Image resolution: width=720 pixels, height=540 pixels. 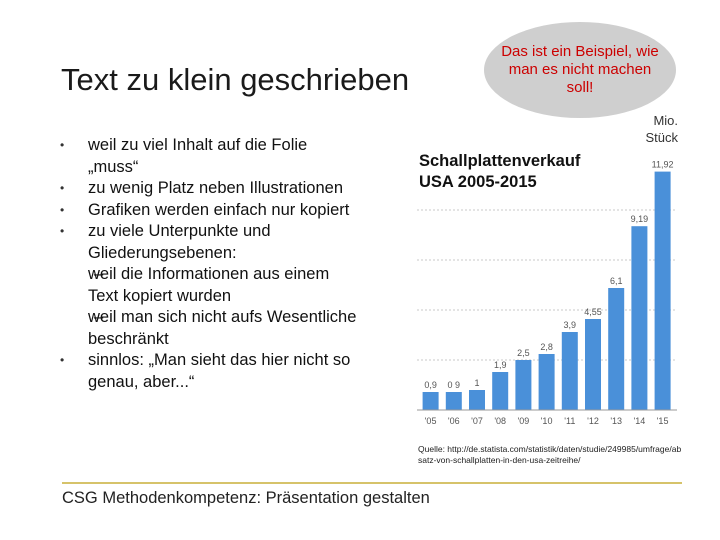 What do you see at coordinates (235, 79) in the screenshot?
I see `slide-title: Text zu klein geschrieben` at bounding box center [235, 79].